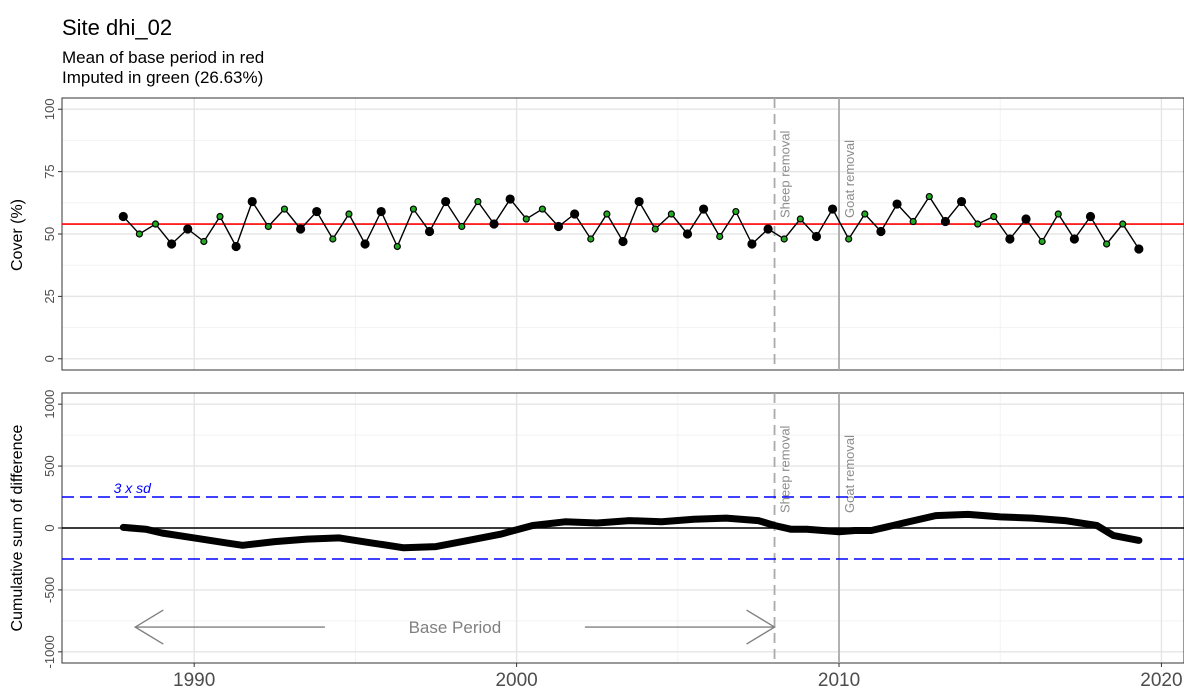  What do you see at coordinates (49, 466) in the screenshot?
I see `cusum-y-tick-label: 500` at bounding box center [49, 466].